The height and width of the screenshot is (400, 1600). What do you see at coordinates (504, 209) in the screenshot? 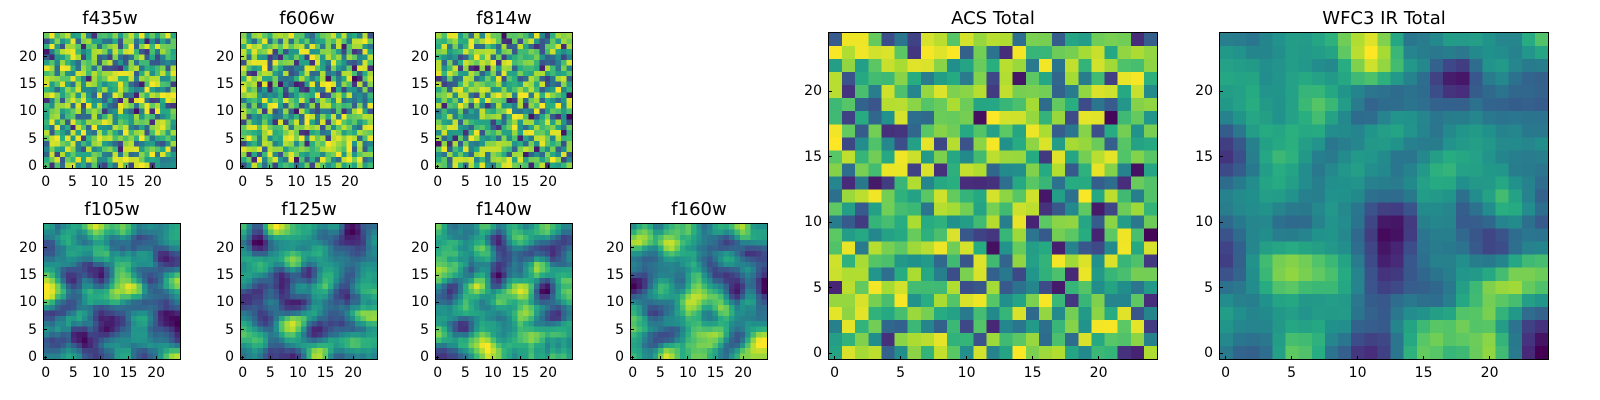
I see `panel-title: f140w` at bounding box center [504, 209].